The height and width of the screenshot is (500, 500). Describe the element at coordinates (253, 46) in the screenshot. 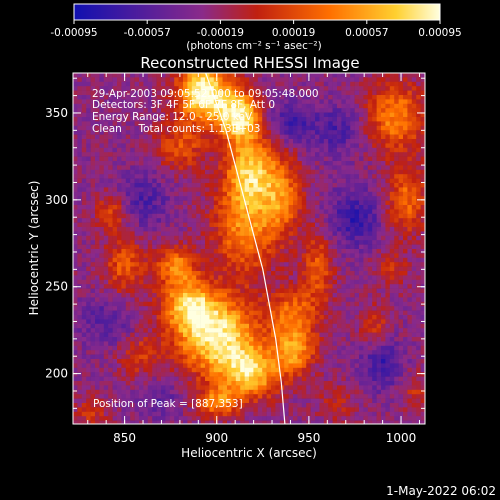

I see `colorbar-unit-label: (photons cm⁻² s⁻¹ asec⁻²)` at that location.